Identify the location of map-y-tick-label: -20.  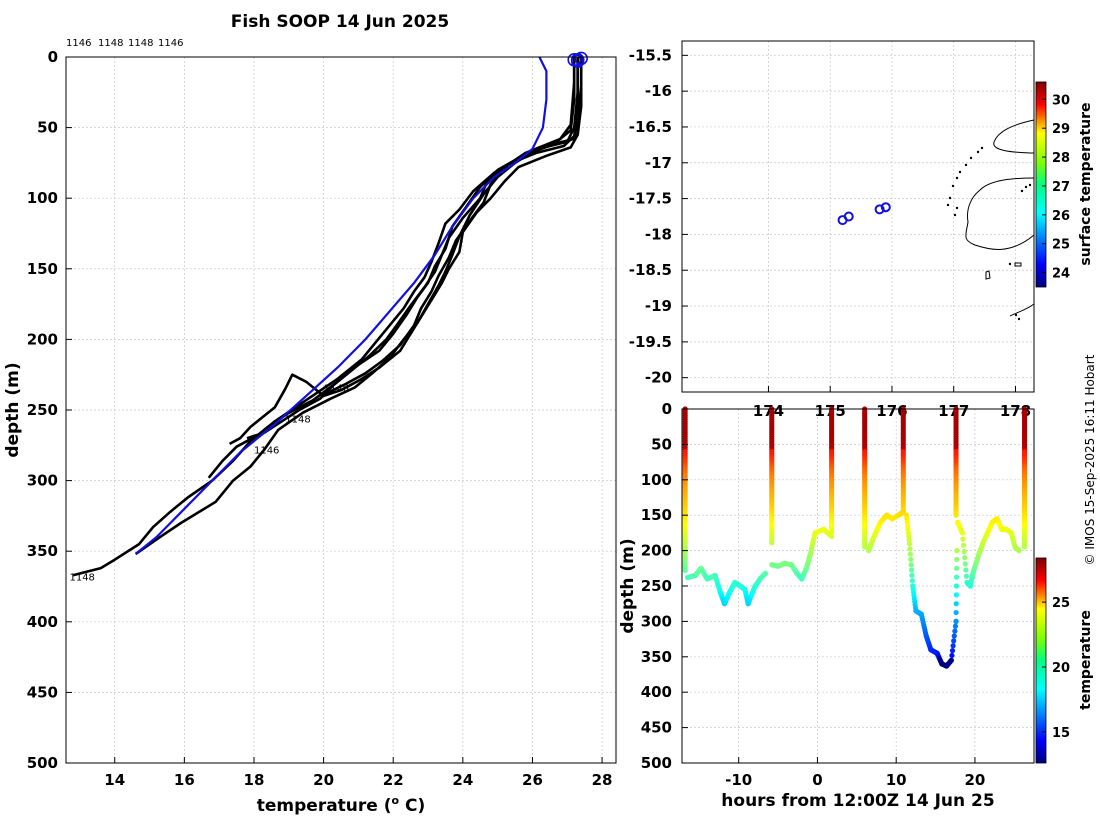
(658, 378).